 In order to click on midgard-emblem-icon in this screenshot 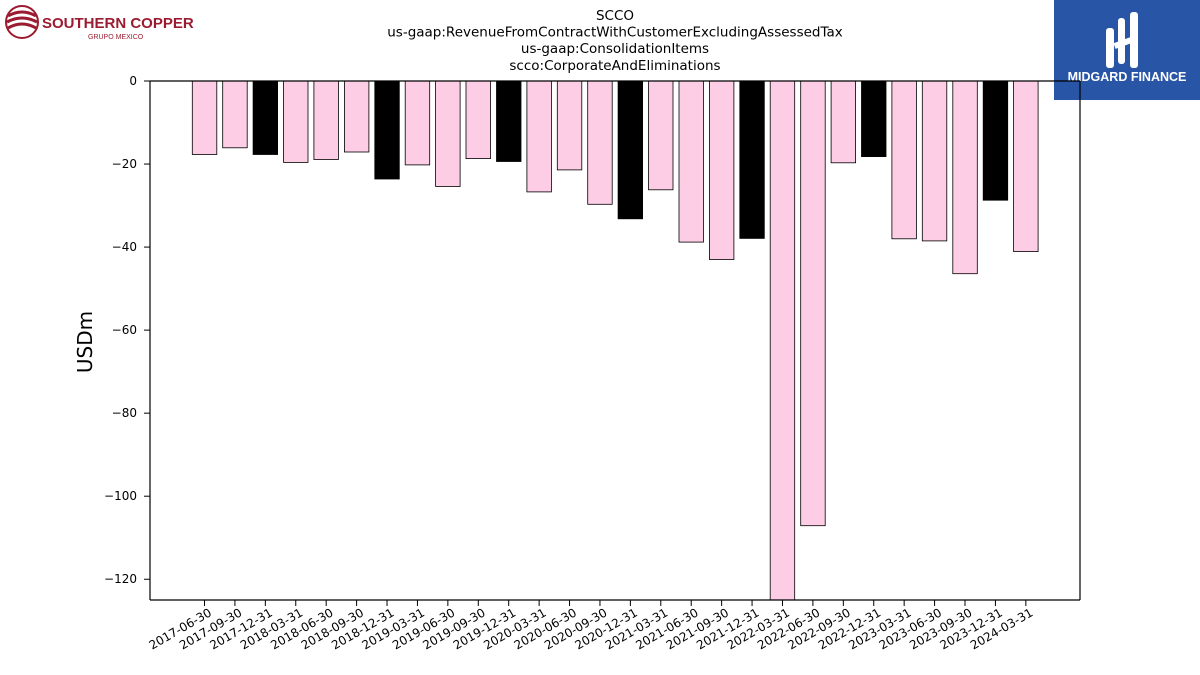, I will do `click(1122, 40)`.